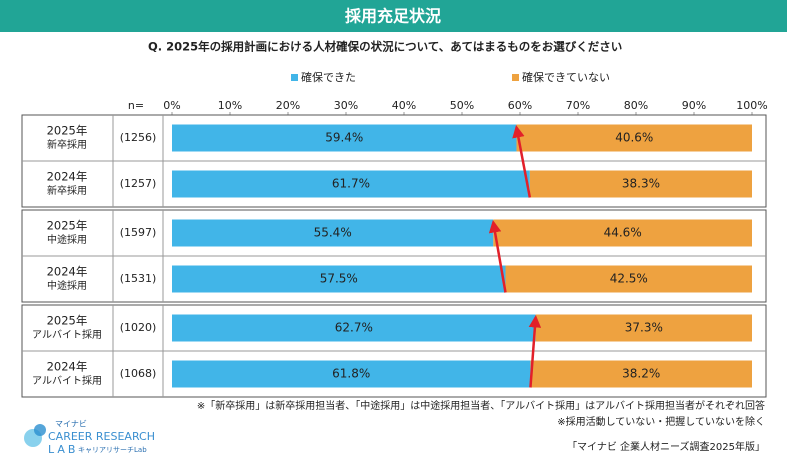  I want to click on logo-sub: キャリアリサーチLab, so click(112, 450).